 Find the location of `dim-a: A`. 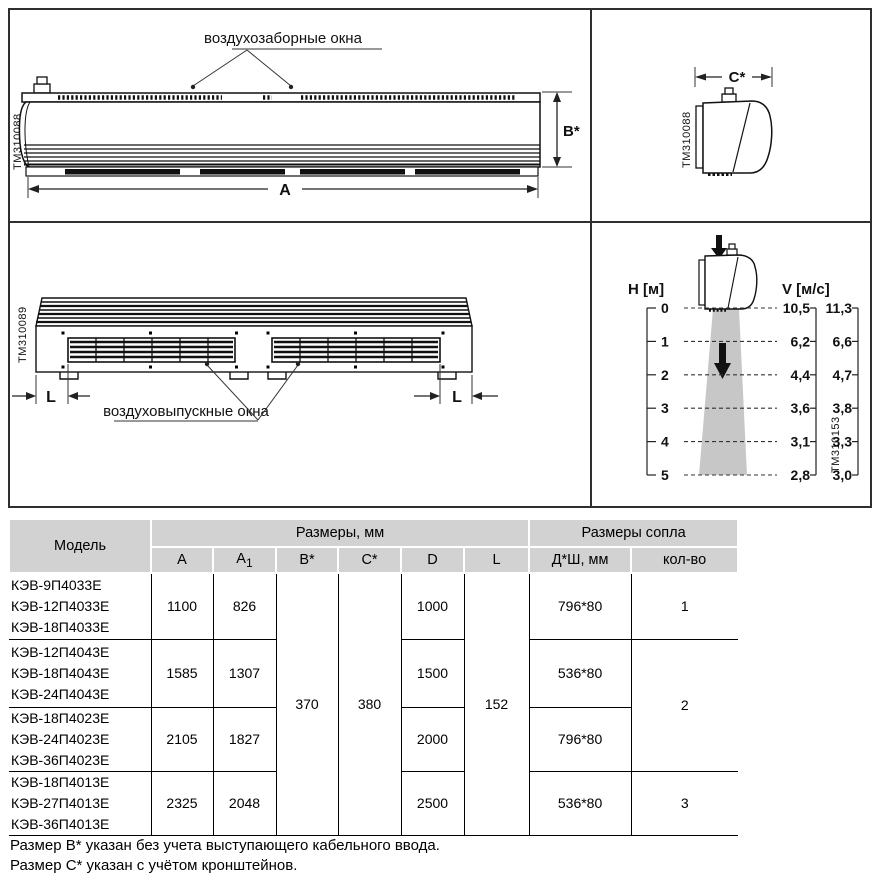

dim-a: A is located at coordinates (283, 188).